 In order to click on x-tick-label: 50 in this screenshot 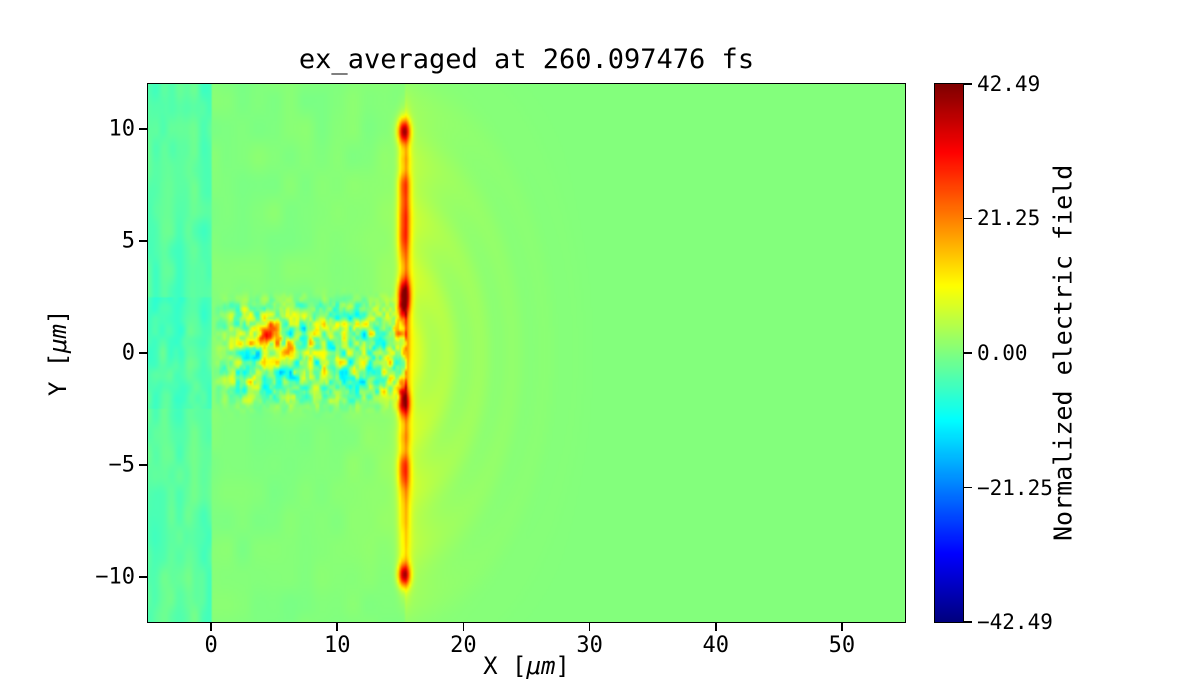, I will do `click(842, 645)`.